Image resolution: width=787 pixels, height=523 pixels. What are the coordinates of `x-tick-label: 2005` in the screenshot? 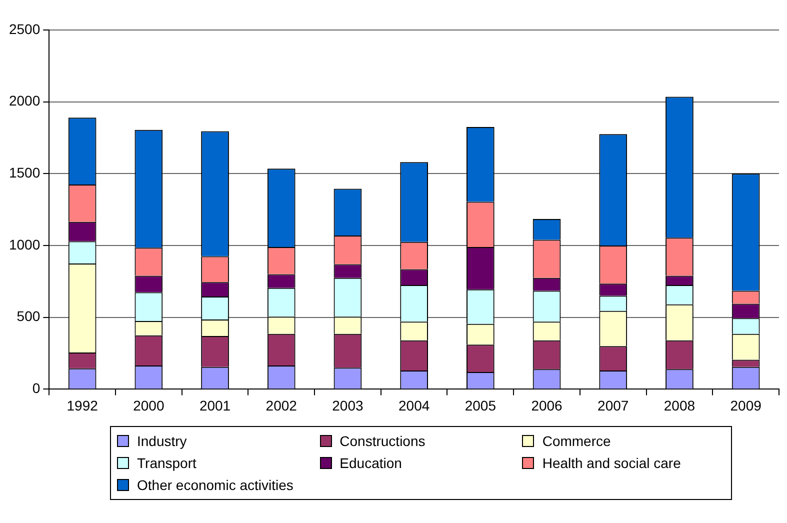 It's located at (480, 405).